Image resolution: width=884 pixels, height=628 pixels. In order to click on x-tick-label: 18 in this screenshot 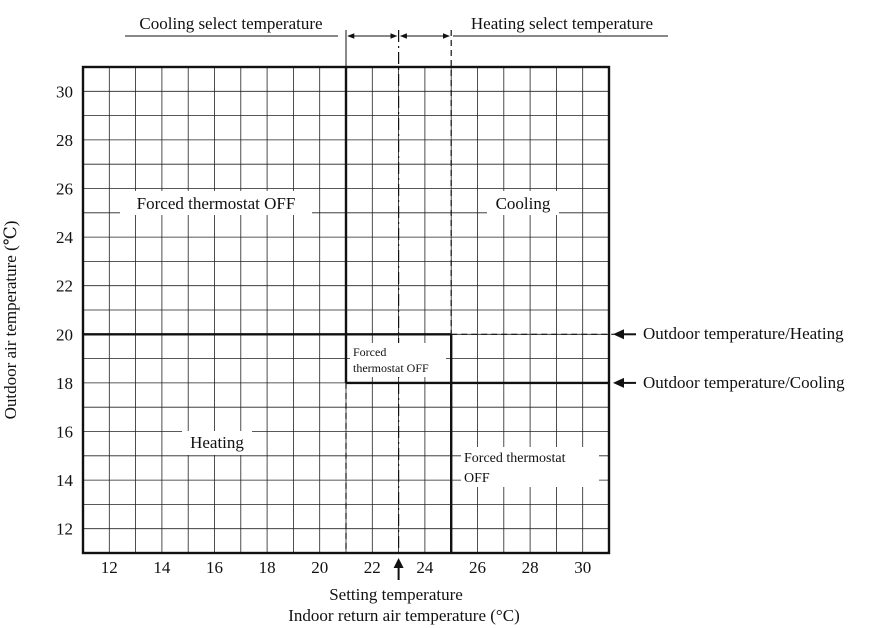, I will do `click(267, 567)`.